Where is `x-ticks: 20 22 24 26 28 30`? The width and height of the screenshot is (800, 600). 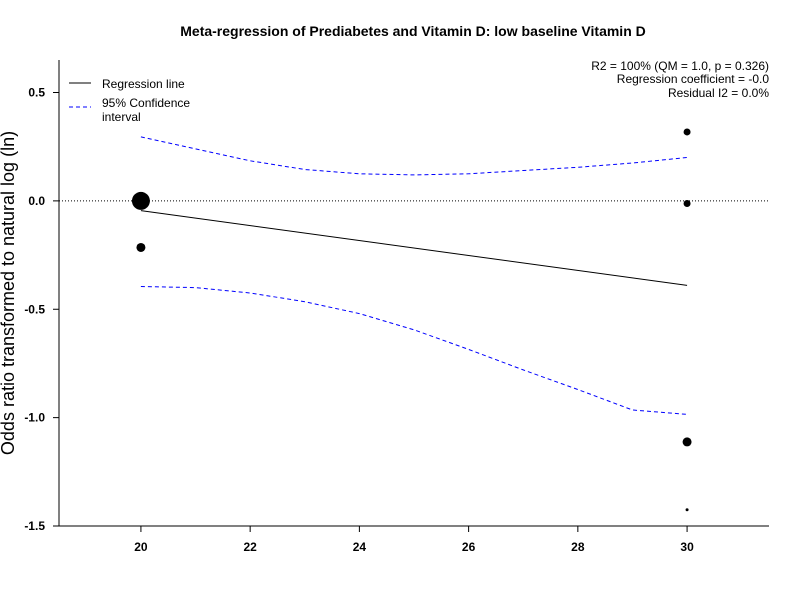 x-ticks: 20 22 24 26 28 30 is located at coordinates (414, 540).